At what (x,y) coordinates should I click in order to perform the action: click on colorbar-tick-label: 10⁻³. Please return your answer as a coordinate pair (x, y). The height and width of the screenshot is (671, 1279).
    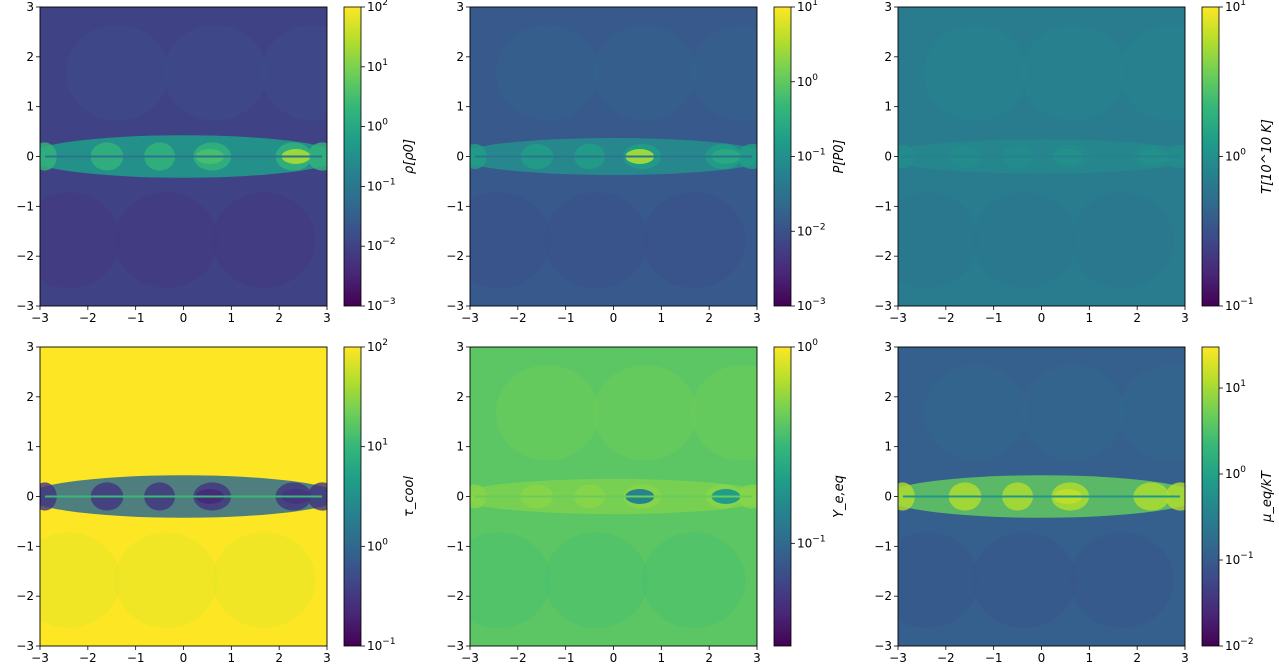
    Looking at the image, I should click on (381, 305).